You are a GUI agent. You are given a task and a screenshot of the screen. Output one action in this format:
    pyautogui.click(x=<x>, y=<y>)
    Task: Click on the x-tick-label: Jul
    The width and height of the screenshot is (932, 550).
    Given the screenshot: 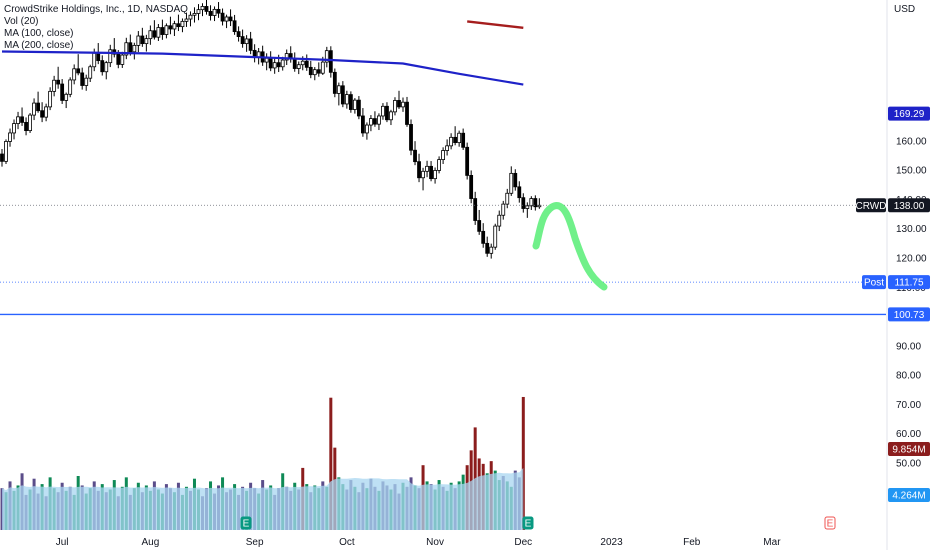 What is the action you would take?
    pyautogui.click(x=62, y=542)
    